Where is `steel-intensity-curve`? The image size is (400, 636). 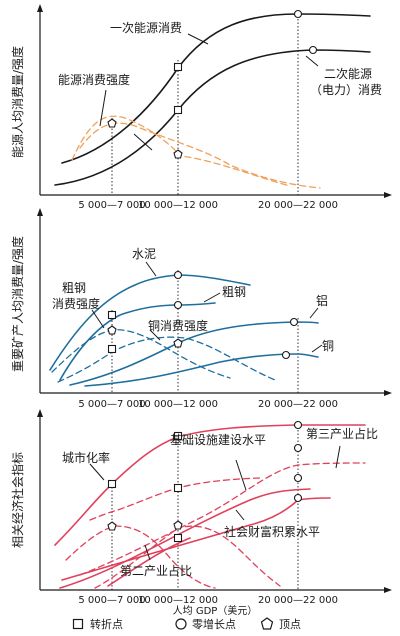
steel-intensity-curve is located at coordinates (141, 354).